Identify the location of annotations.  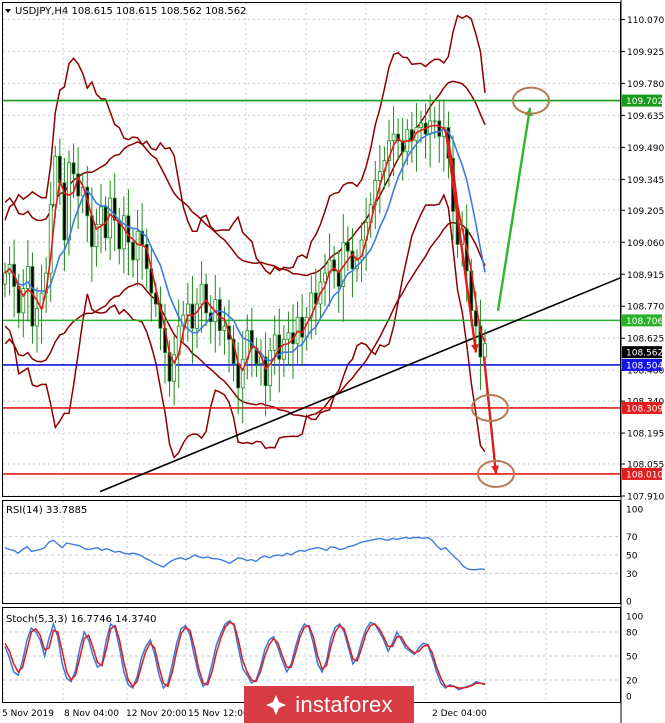
(497, 287).